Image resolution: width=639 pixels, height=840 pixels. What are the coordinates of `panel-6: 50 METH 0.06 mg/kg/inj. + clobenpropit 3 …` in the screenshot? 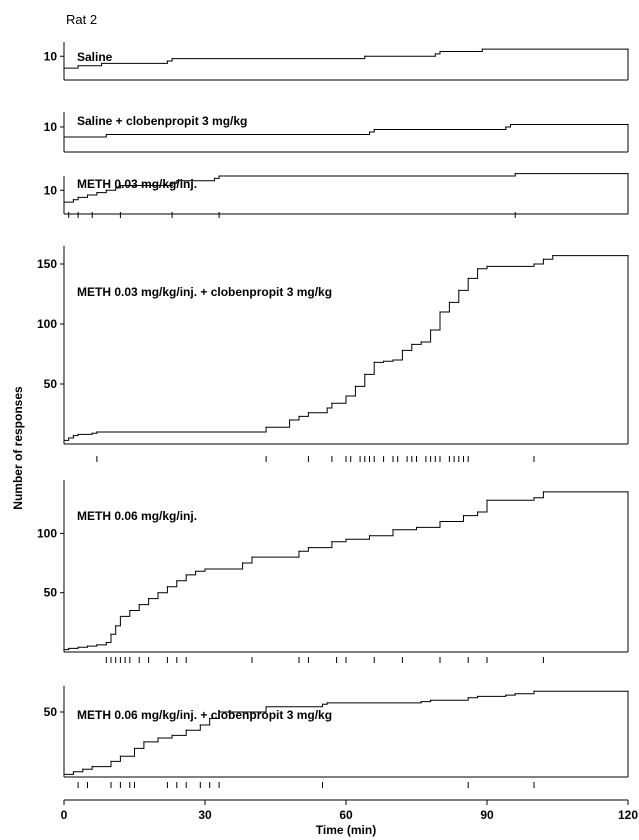 It's located at (336, 737).